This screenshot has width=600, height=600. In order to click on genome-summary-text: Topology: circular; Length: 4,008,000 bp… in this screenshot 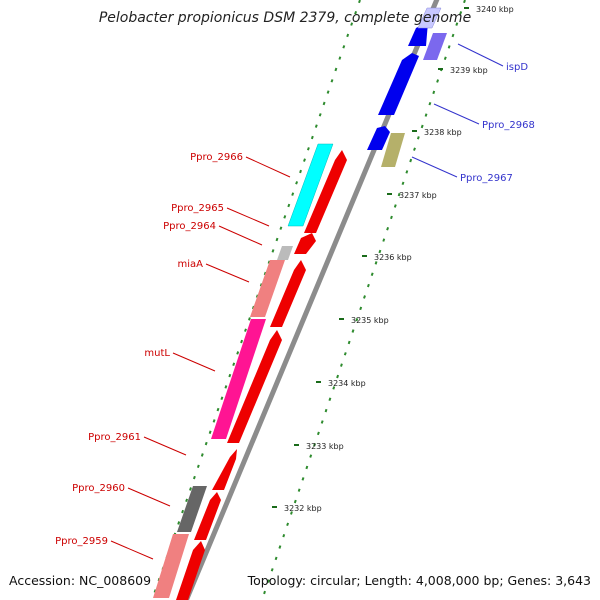, I will do `click(419, 580)`.